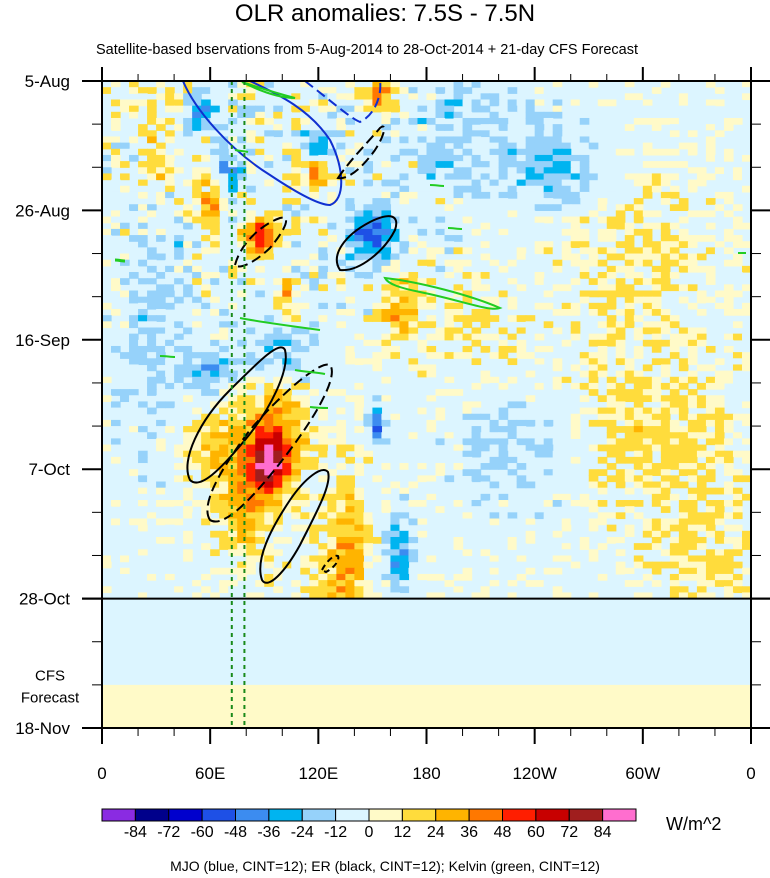 This screenshot has height=878, width=770. Describe the element at coordinates (268, 832) in the screenshot. I see `colorbar-label: -36` at that location.